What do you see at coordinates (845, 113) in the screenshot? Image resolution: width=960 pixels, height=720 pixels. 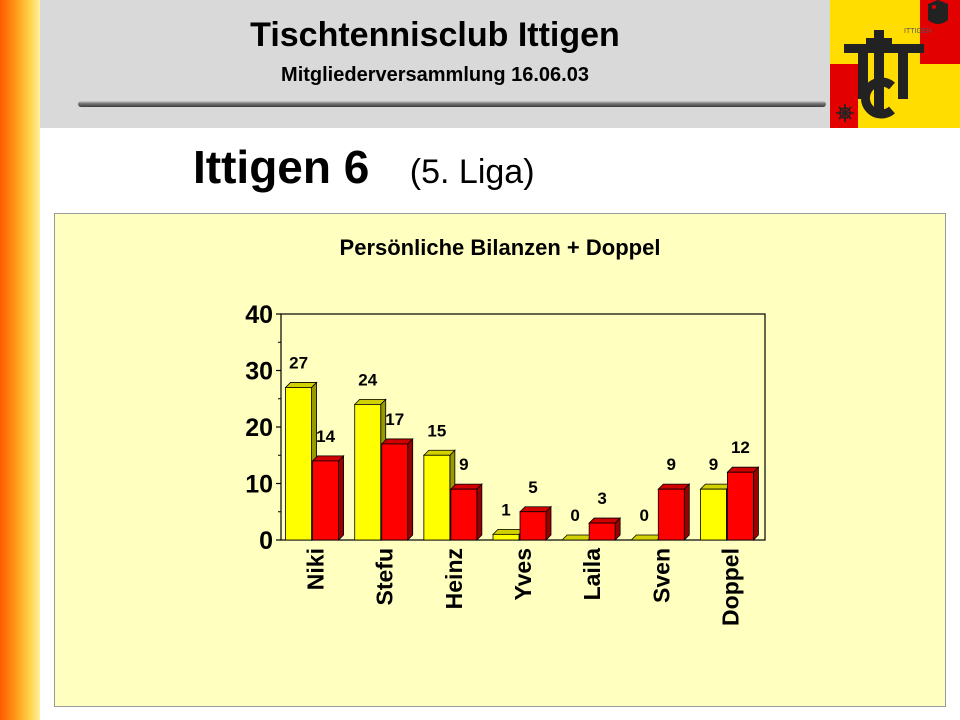 I see `ship-wheel-icon` at bounding box center [845, 113].